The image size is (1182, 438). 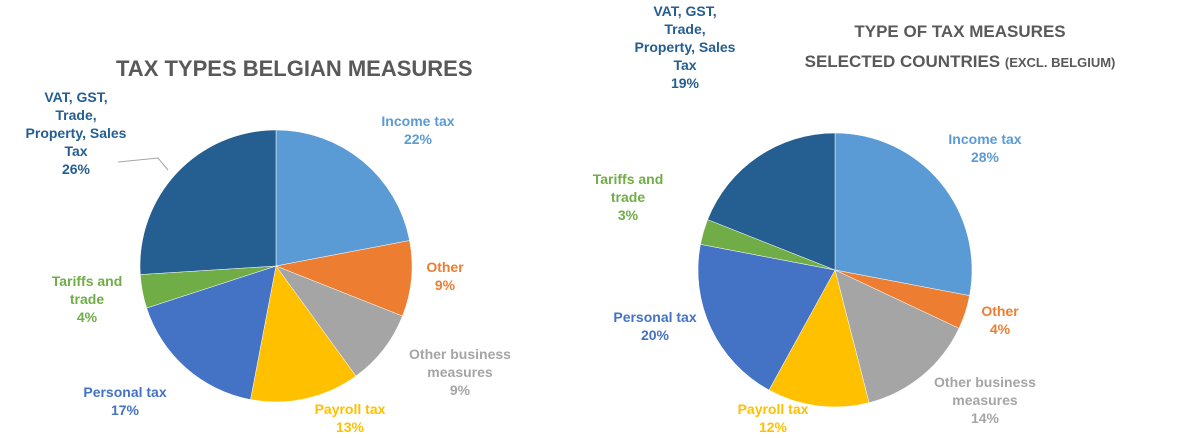 I want to click on subtitle-text: SELECTED COUNTRIES, so click(x=902, y=61).